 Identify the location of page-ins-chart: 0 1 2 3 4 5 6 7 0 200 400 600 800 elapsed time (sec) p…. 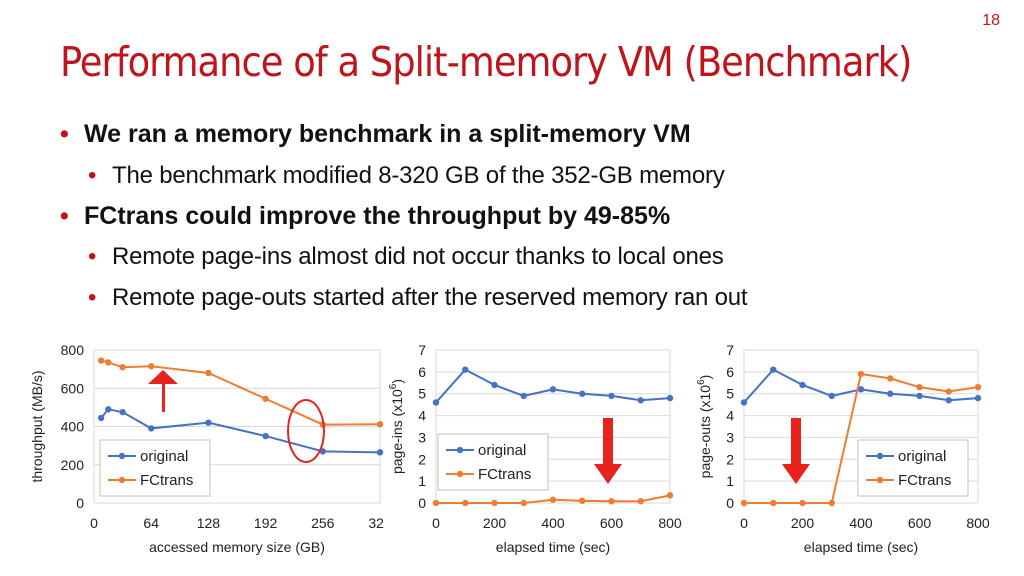
(535, 448).